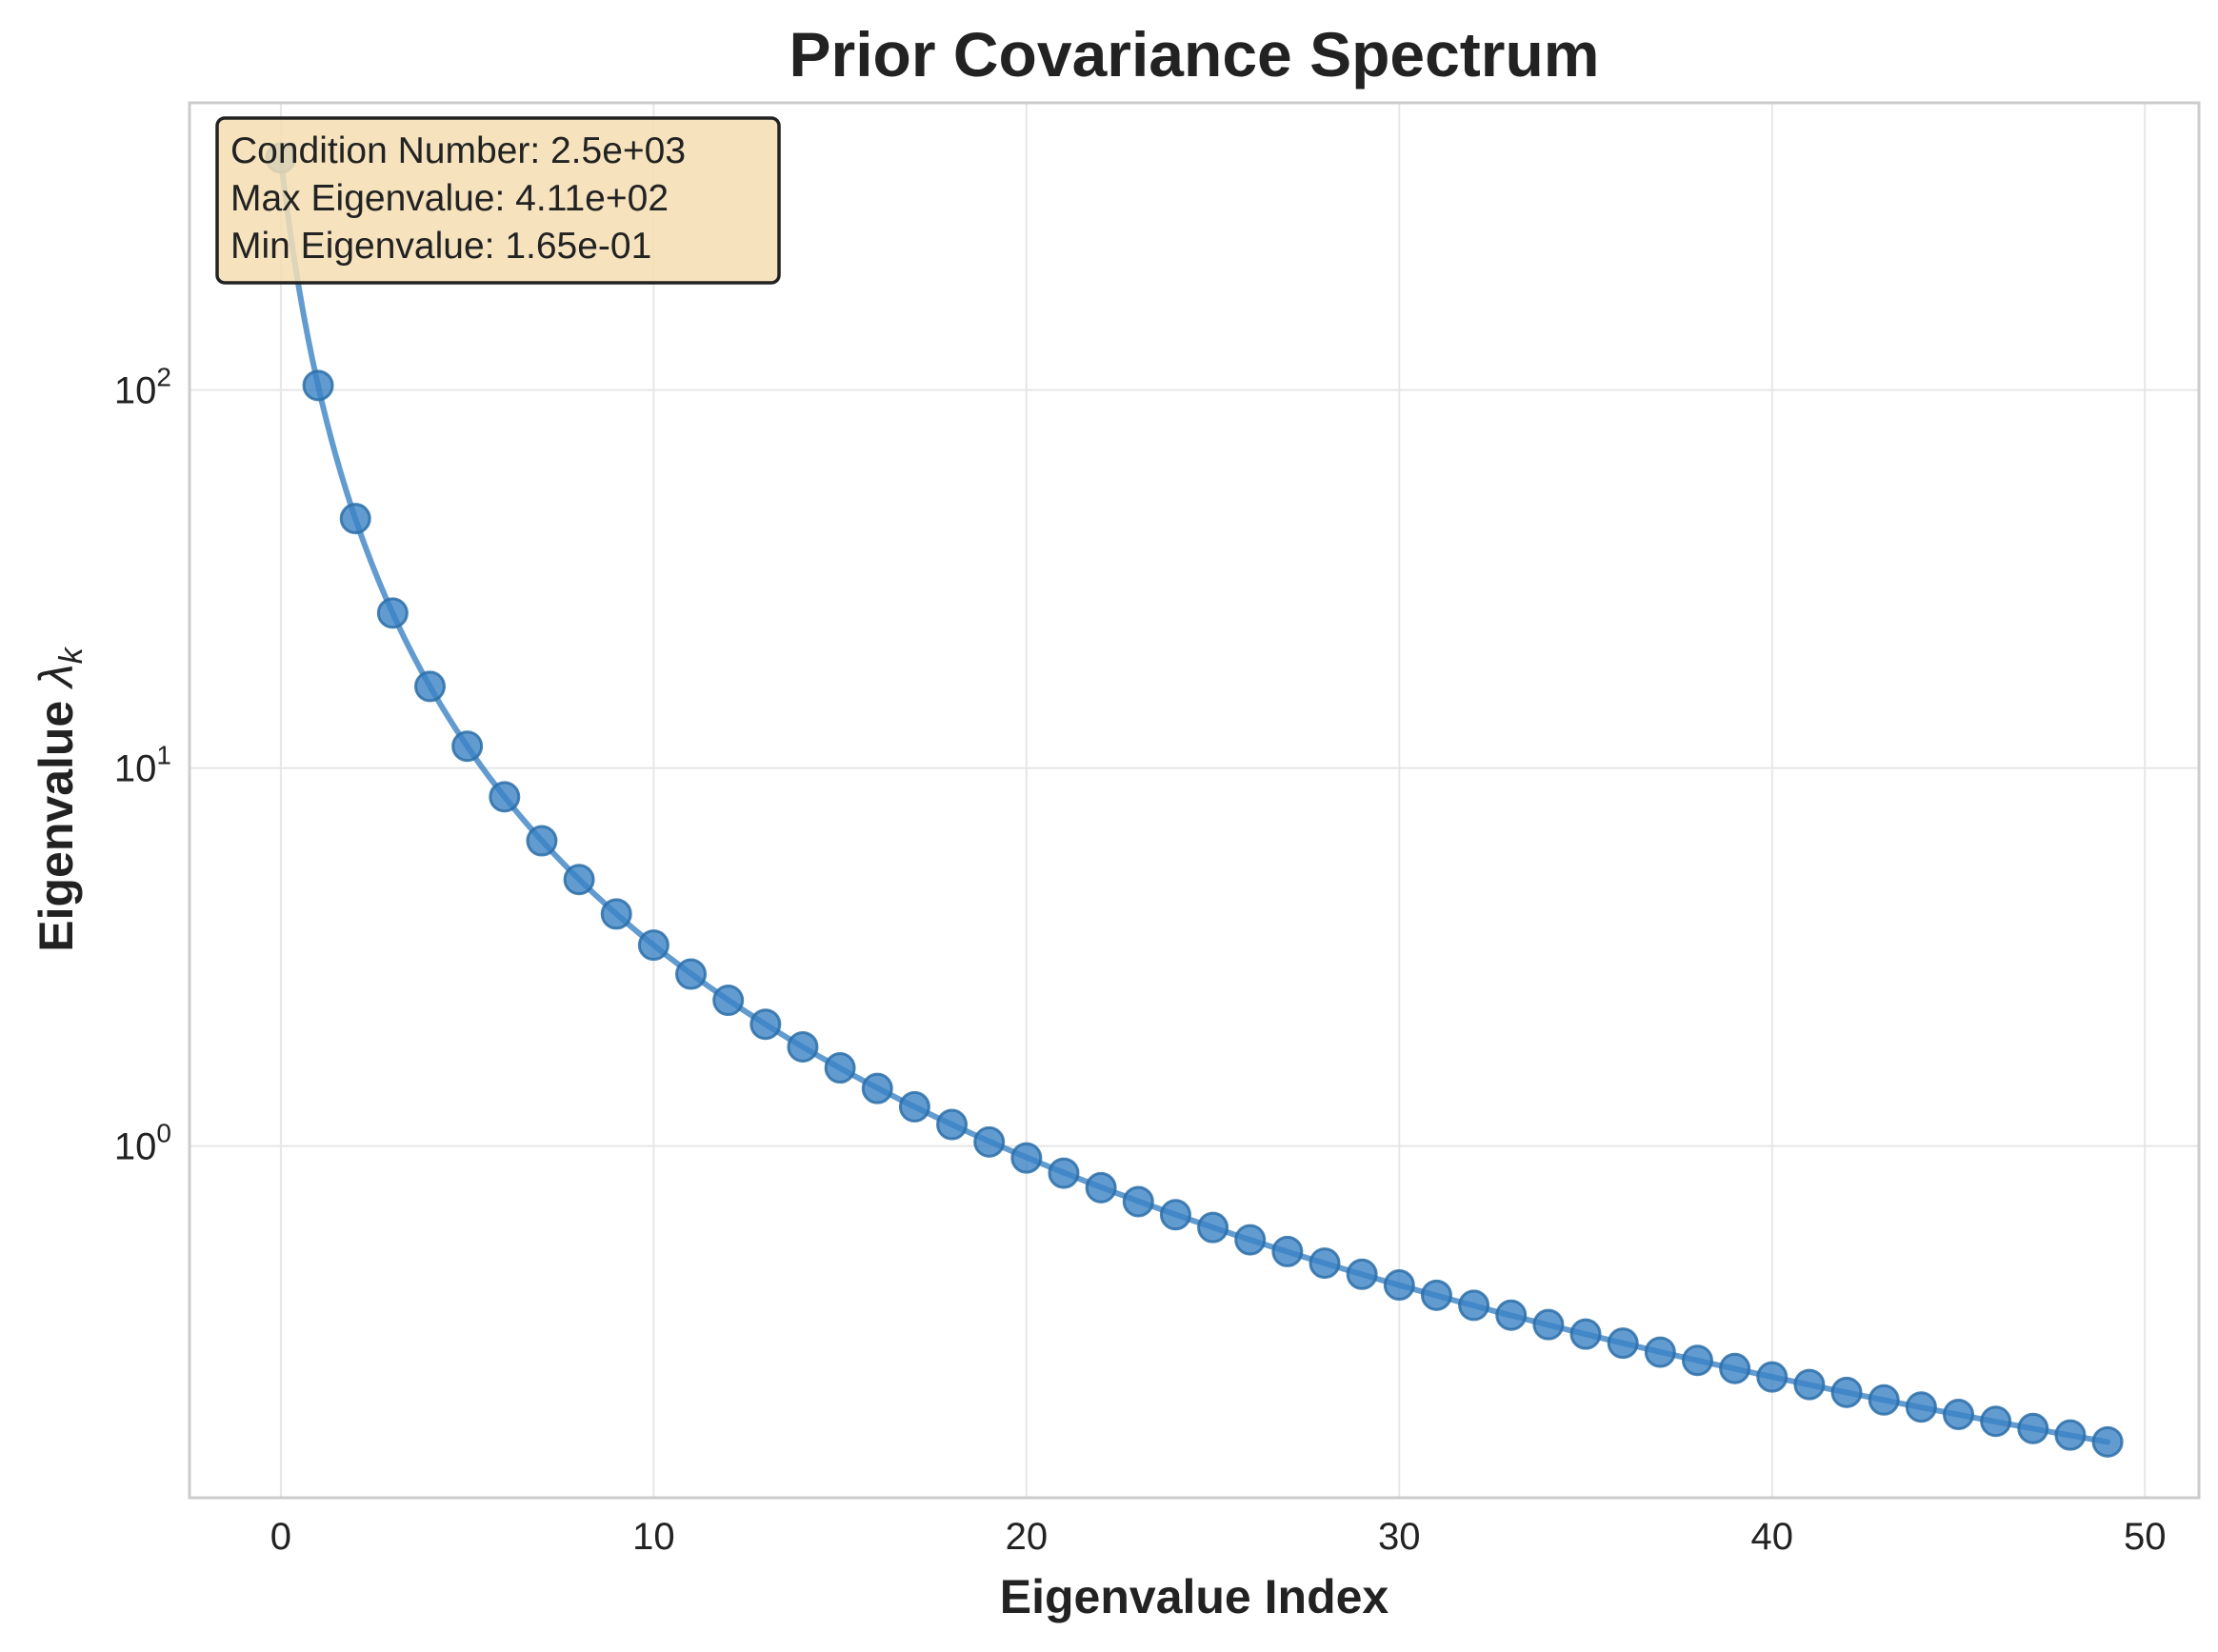 This screenshot has width=2218, height=1652. Describe the element at coordinates (1218, 1537) in the screenshot. I see `x-tick-labels: 0 10 20 30 40 50` at that location.